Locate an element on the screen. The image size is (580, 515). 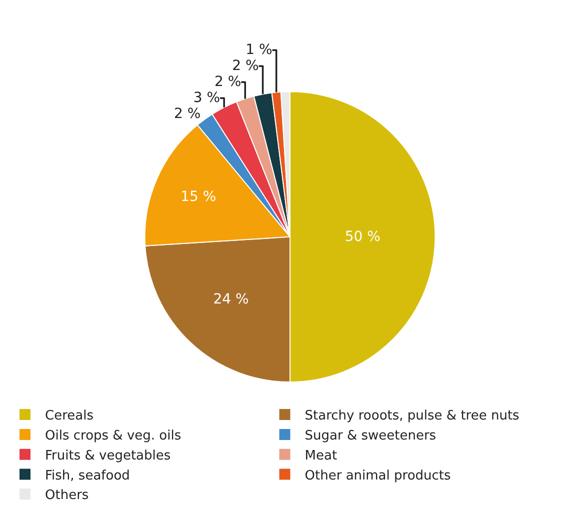
legend-label: Fish, seafood is located at coordinates (87, 476).